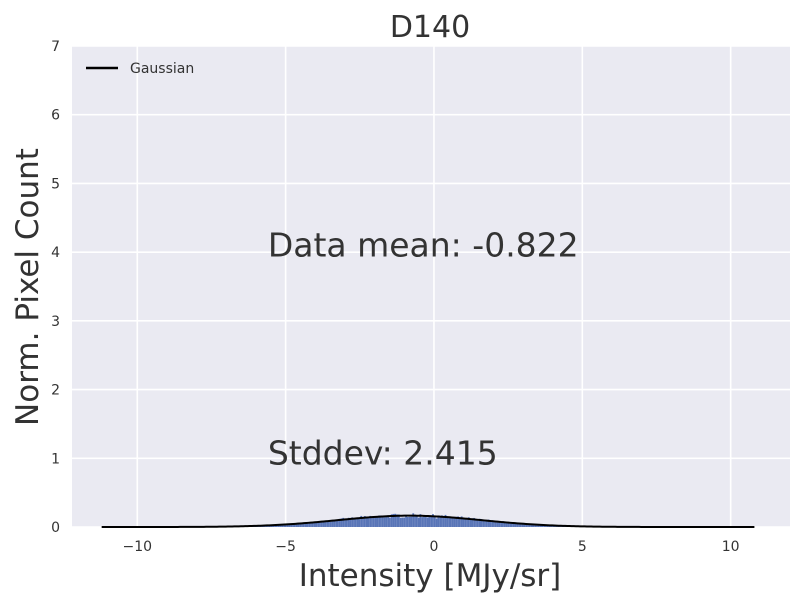 The image size is (800, 609). Describe the element at coordinates (423, 244) in the screenshot. I see `annotation-text: Data mean: -0.822` at that location.